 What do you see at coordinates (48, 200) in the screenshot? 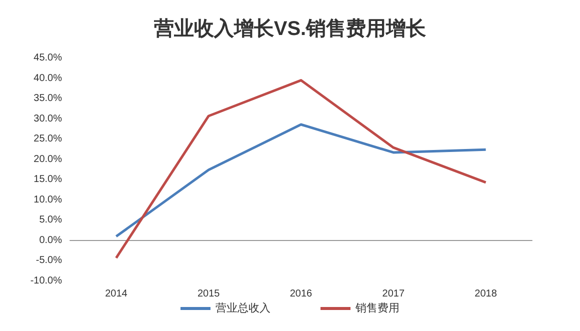
I see `y-tick-label: 10.0%` at bounding box center [48, 200].